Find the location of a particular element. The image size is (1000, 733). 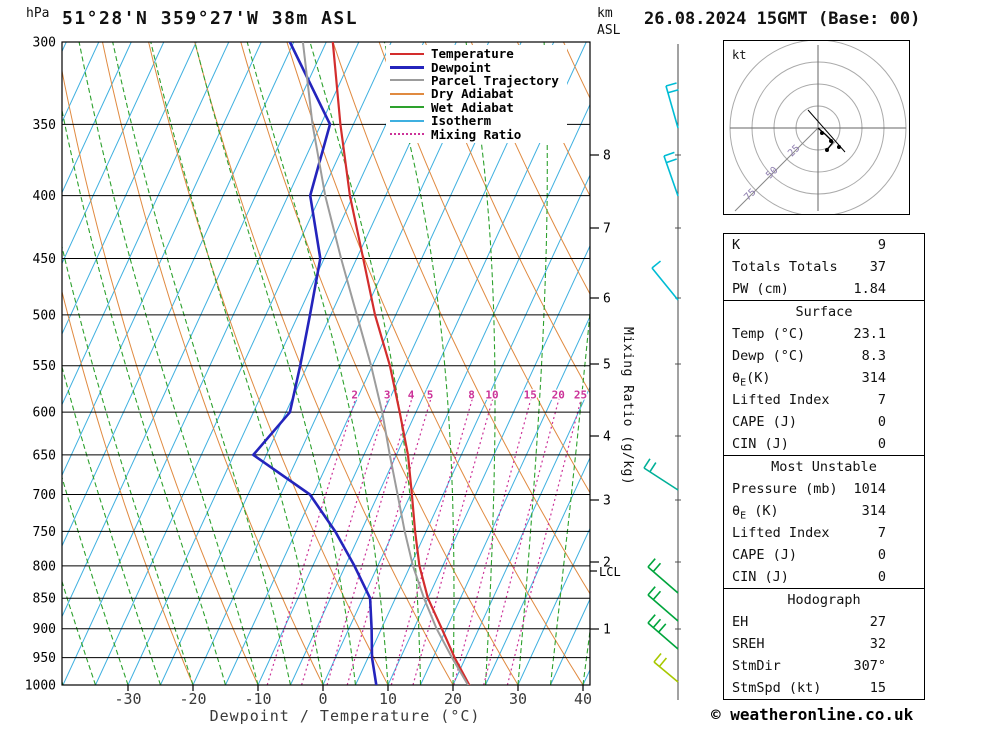

temp-tick-label: 40 is located at coordinates (583, 699).